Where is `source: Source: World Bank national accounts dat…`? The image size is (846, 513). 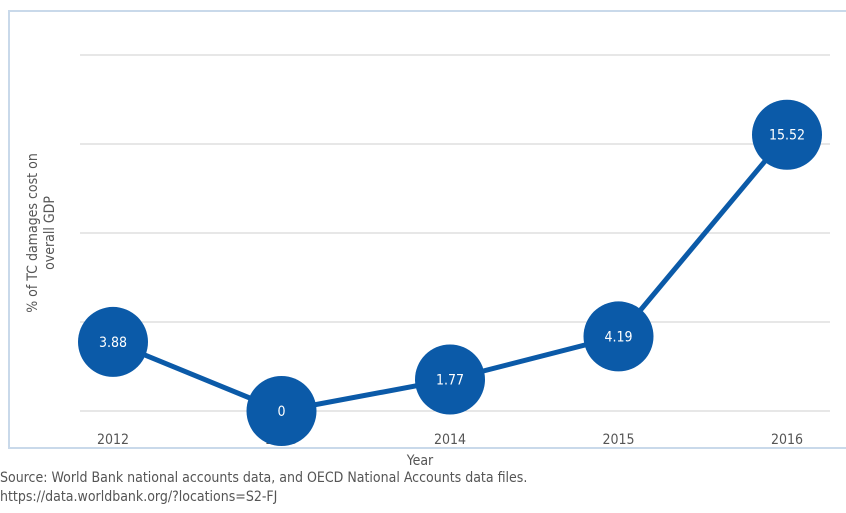 source: Source: World Bank national accounts dat… is located at coordinates (263, 478).